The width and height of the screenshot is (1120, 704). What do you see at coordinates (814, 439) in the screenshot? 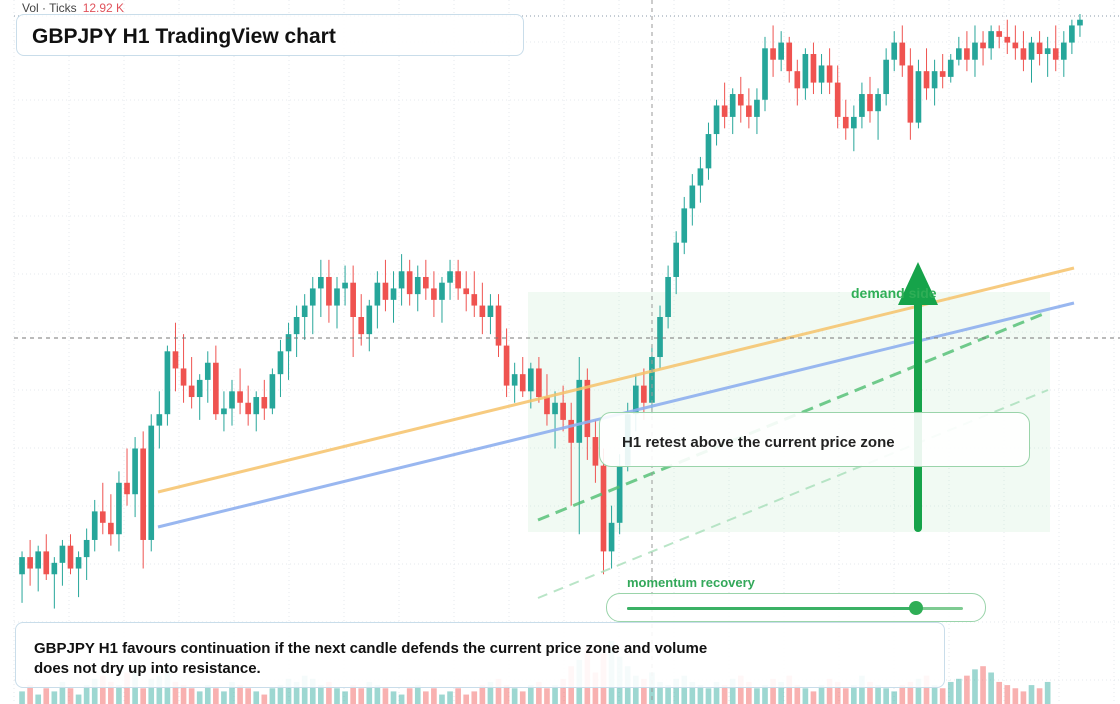
I see `retest-callout: H1 retest above the current price zone` at bounding box center [814, 439].